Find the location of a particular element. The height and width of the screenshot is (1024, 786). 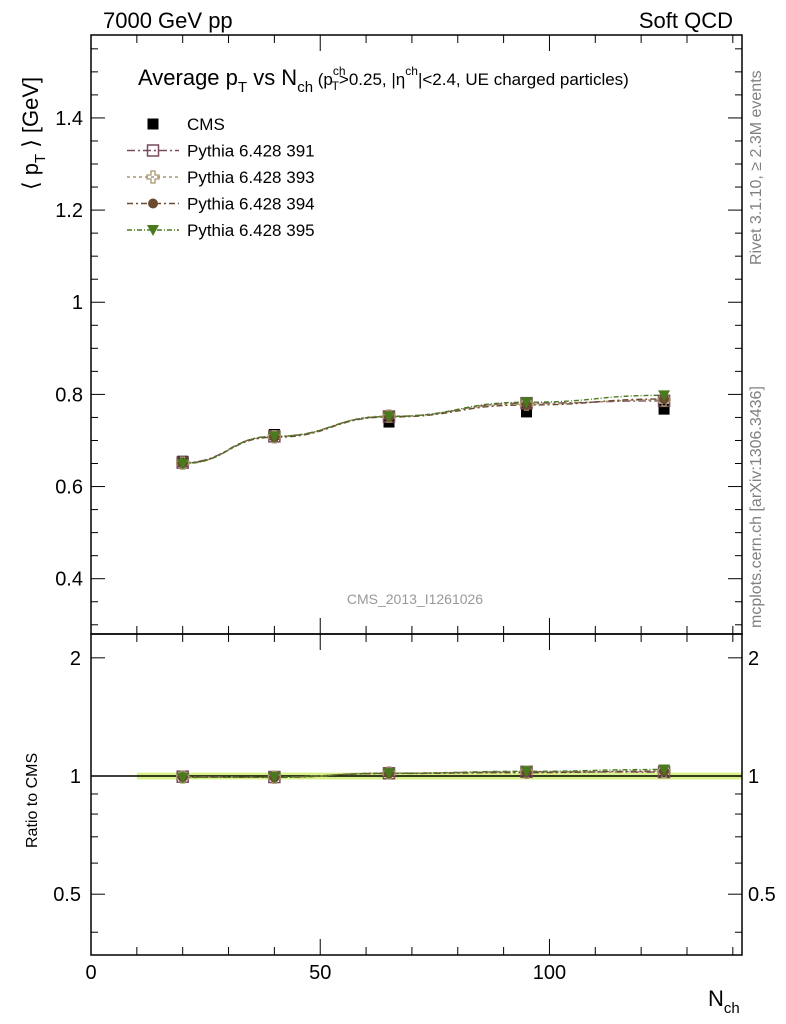

y-axis-label: ⟨ pT ⟩ [GeV] is located at coordinates (33, 133).